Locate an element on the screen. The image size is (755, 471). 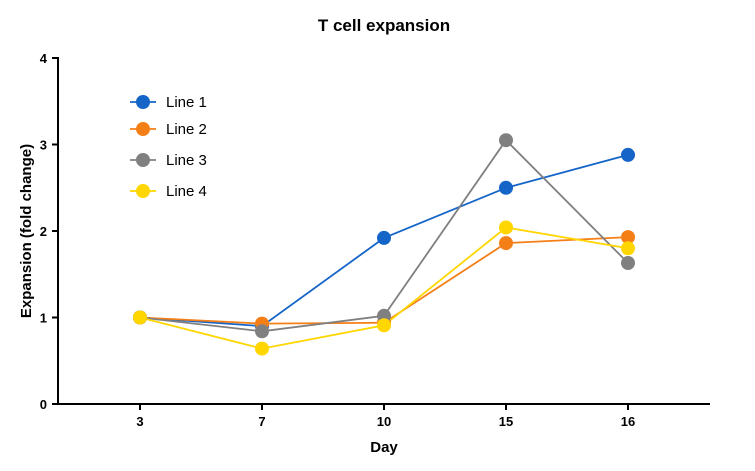
x-tick-label: 7 is located at coordinates (261, 421).